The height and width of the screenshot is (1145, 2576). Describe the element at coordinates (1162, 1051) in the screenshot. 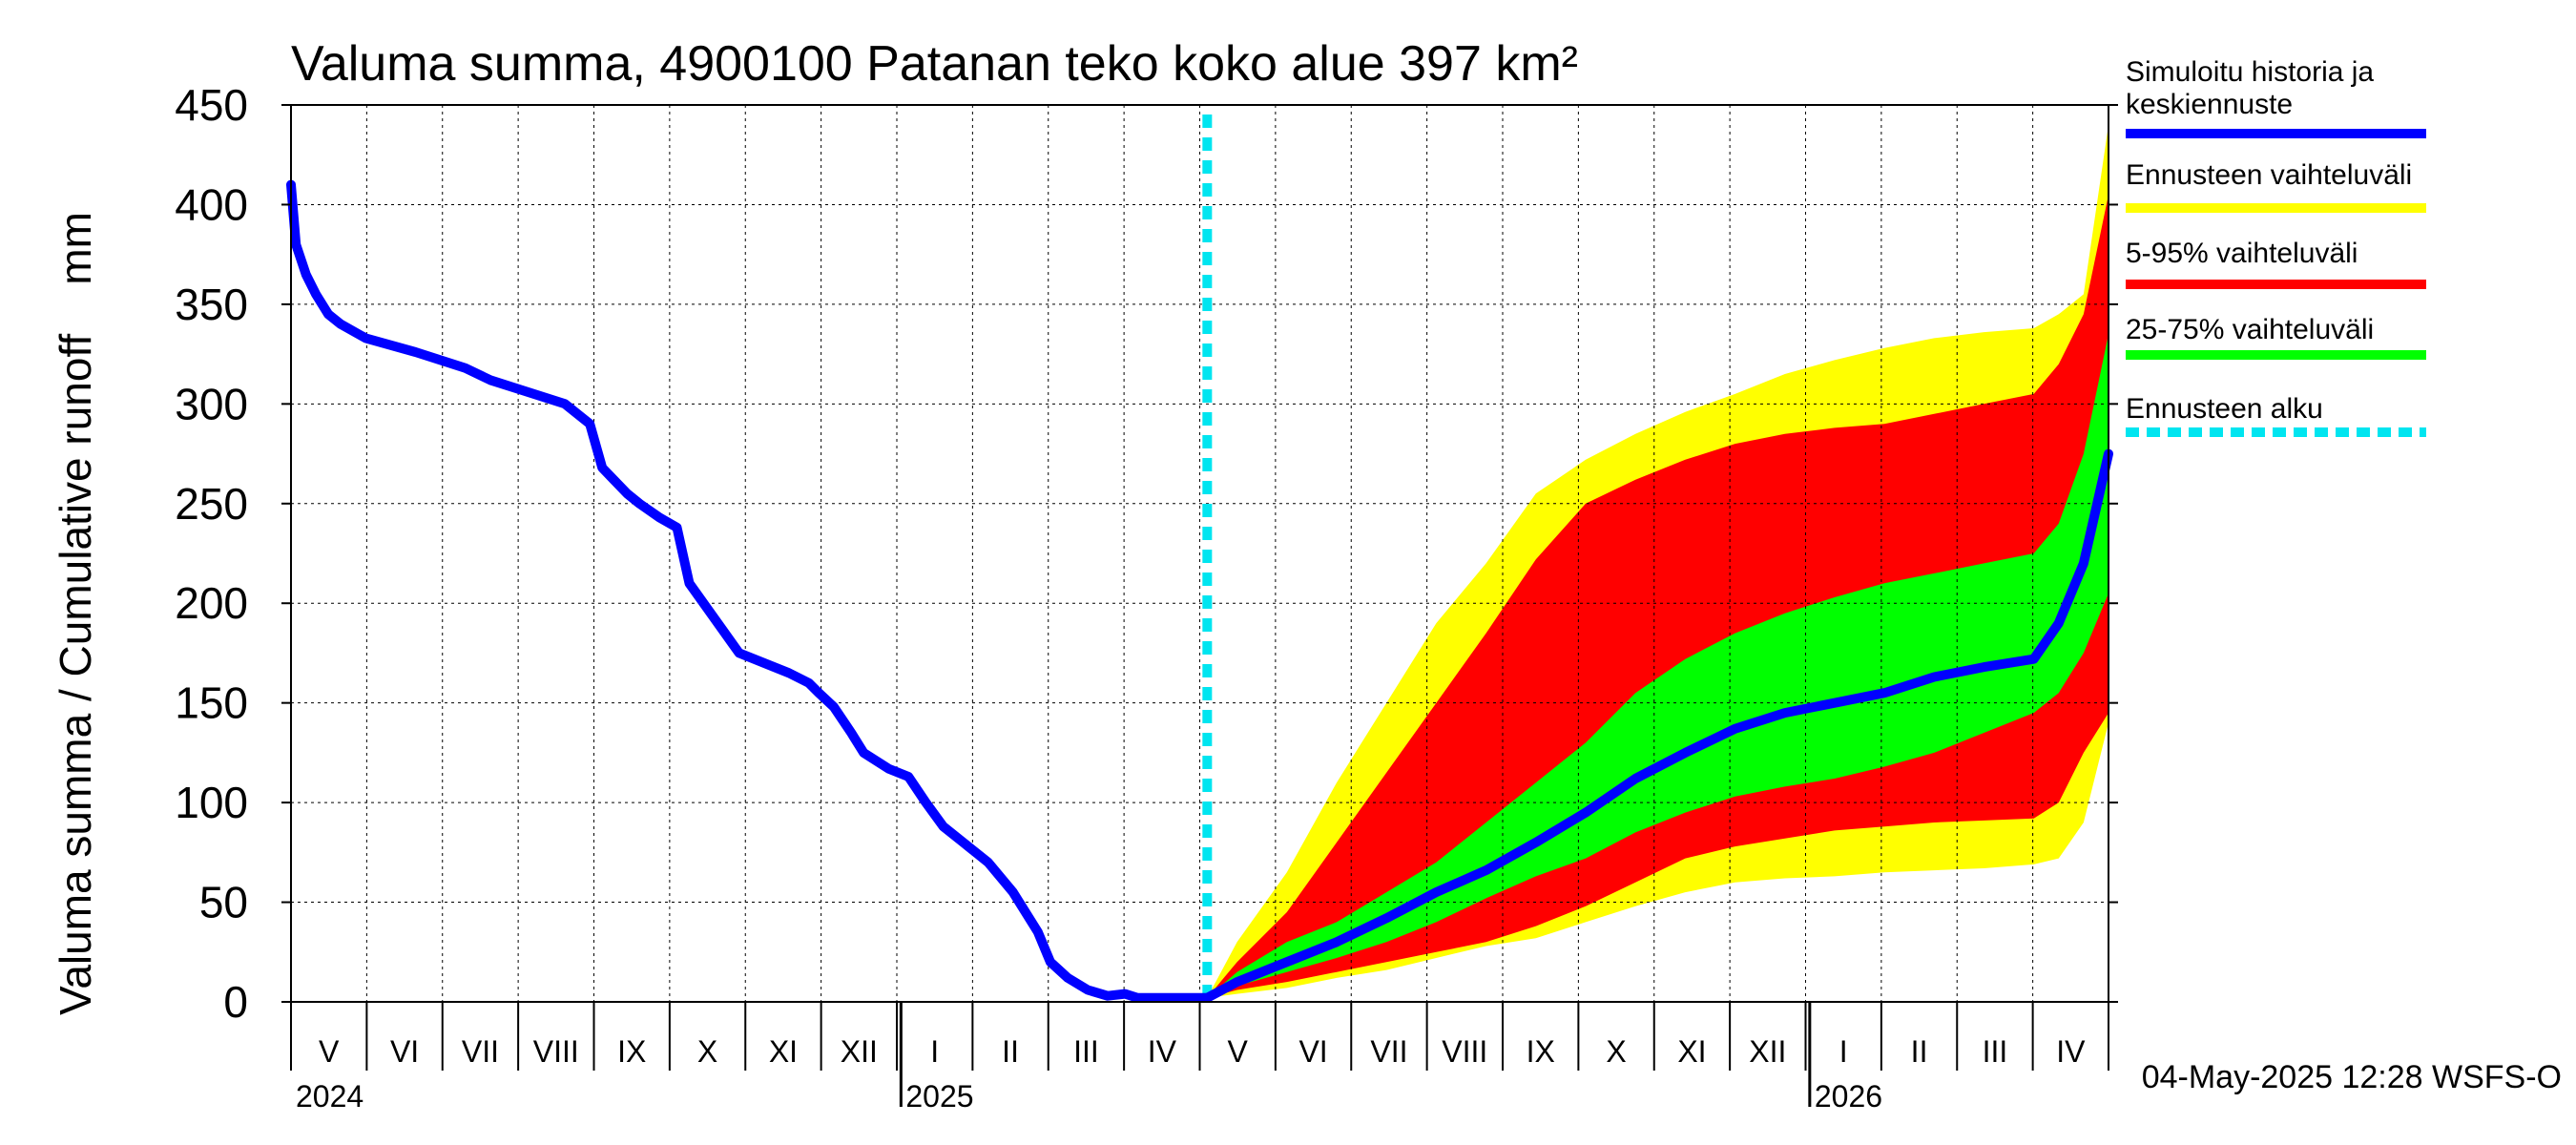

I see `x-month-label-11: IV` at that location.